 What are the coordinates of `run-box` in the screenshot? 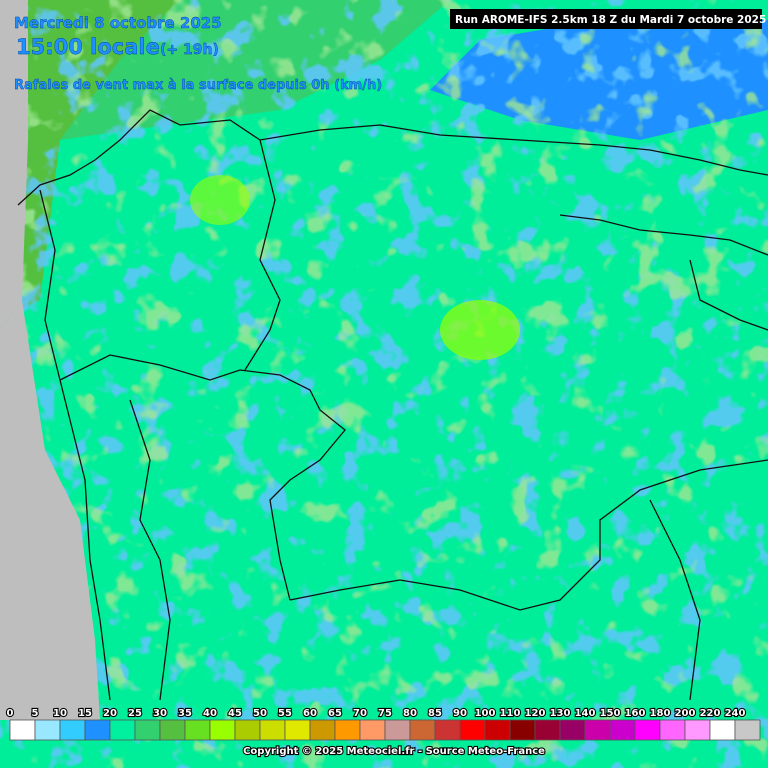 It's located at (606, 19).